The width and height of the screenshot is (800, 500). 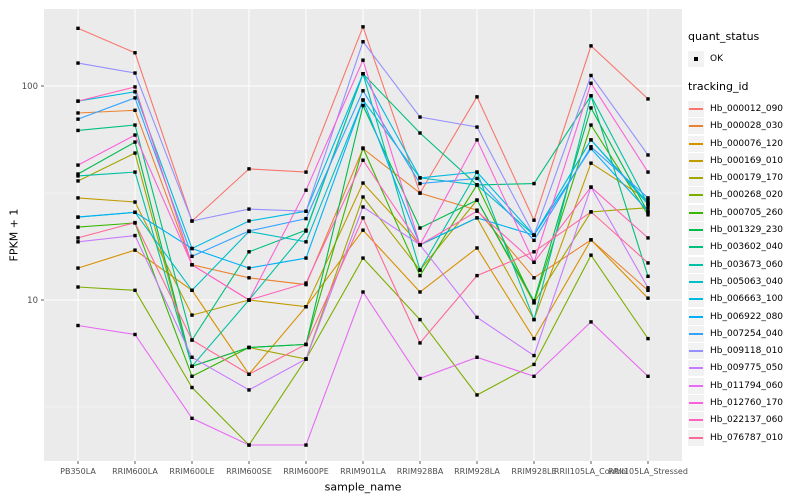 What do you see at coordinates (744, 230) in the screenshot?
I see `legend-item-Hb_001329_230: Hb_001329_230` at bounding box center [744, 230].